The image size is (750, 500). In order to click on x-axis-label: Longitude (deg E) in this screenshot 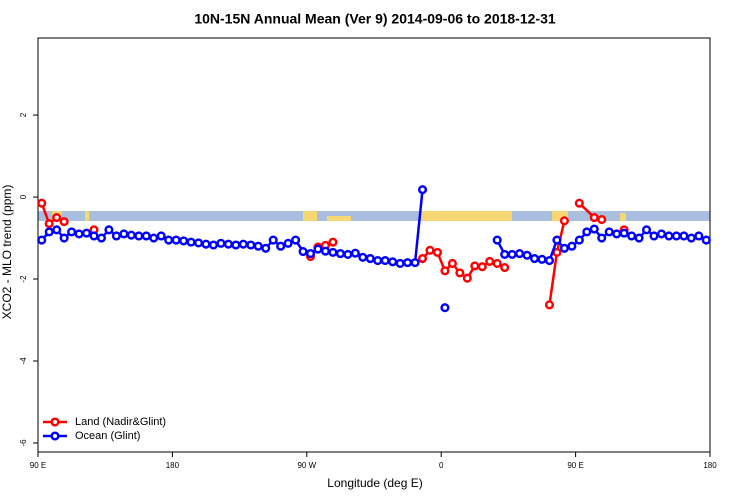, I will do `click(374, 483)`.